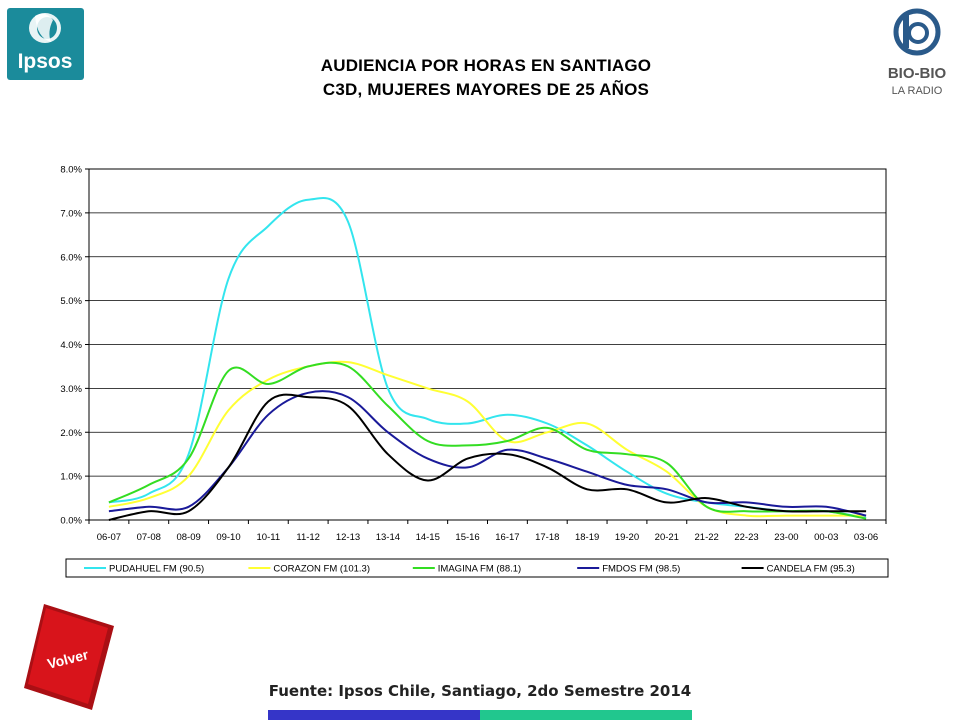 The image size is (960, 720). What do you see at coordinates (45, 61) in the screenshot?
I see `ipsos-logo-text: Ipsos` at bounding box center [45, 61].